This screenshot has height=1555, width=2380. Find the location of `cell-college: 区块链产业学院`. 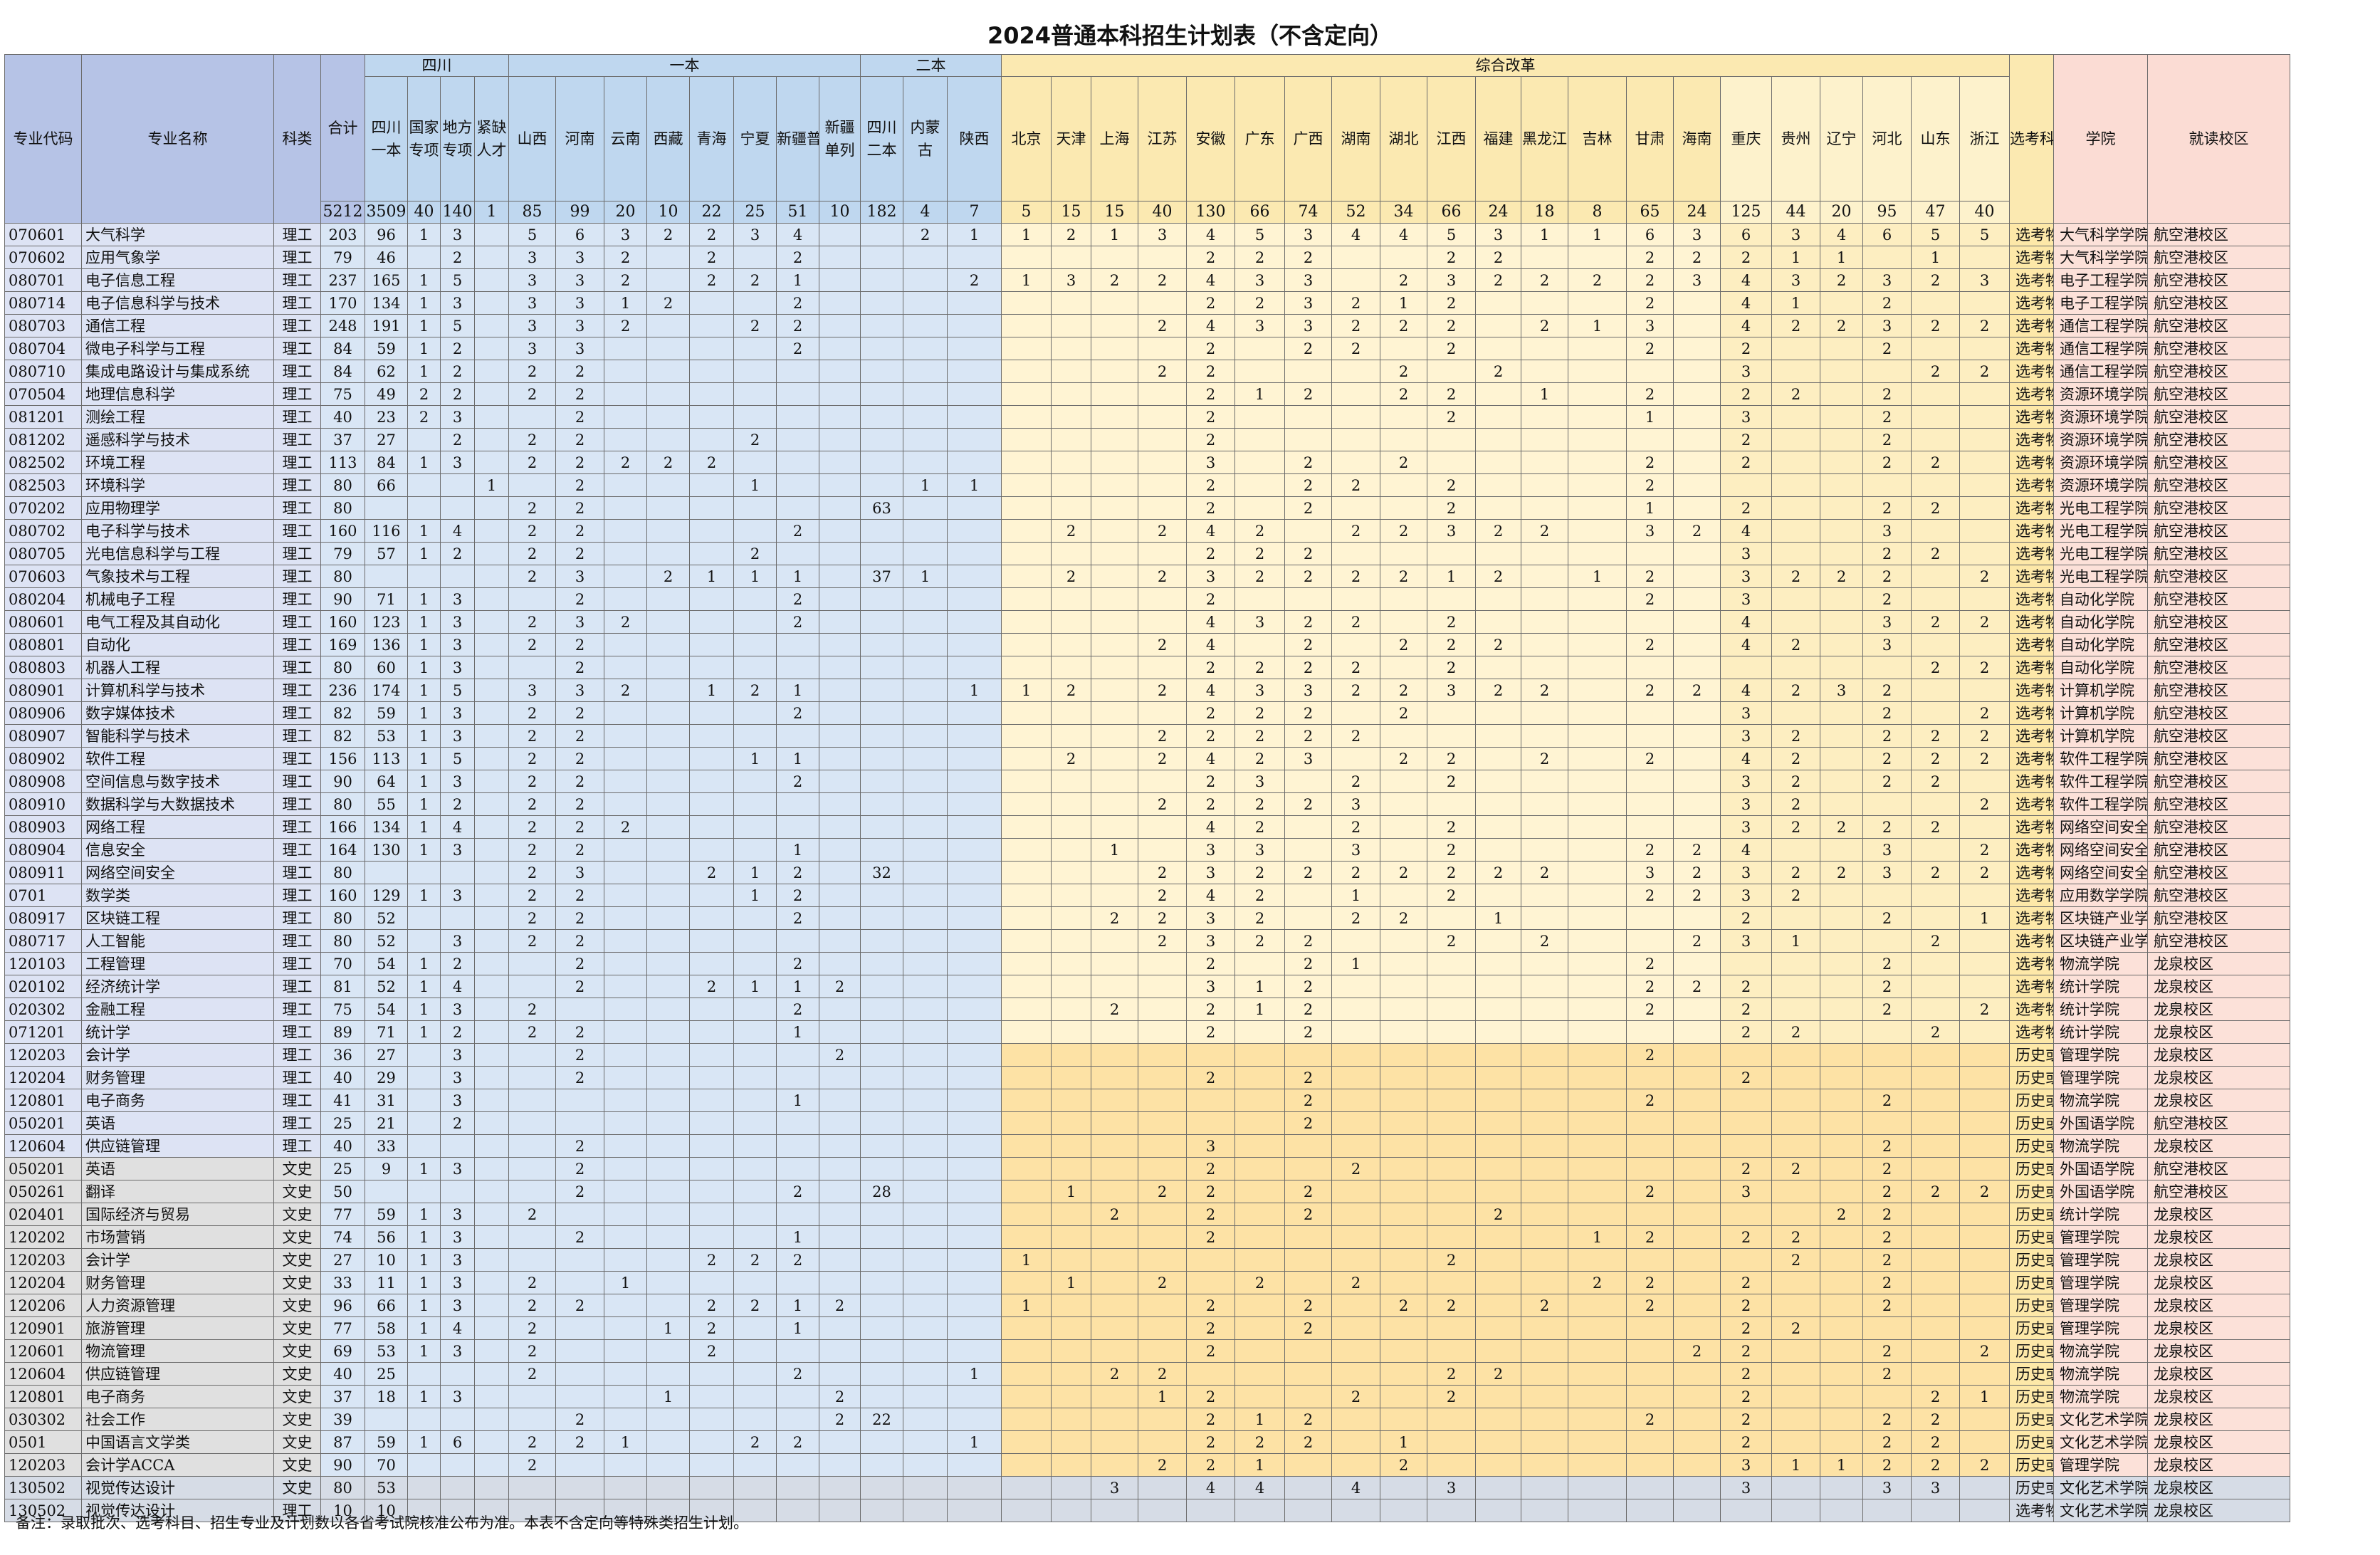

cell-college: 区块链产业学院 is located at coordinates (2101, 918).